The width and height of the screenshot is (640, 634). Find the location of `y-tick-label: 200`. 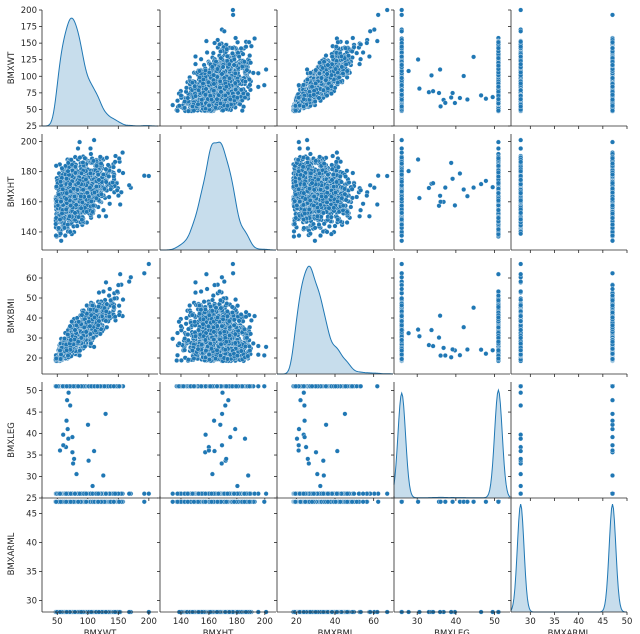

y-tick-label: 200 is located at coordinates (29, 11).